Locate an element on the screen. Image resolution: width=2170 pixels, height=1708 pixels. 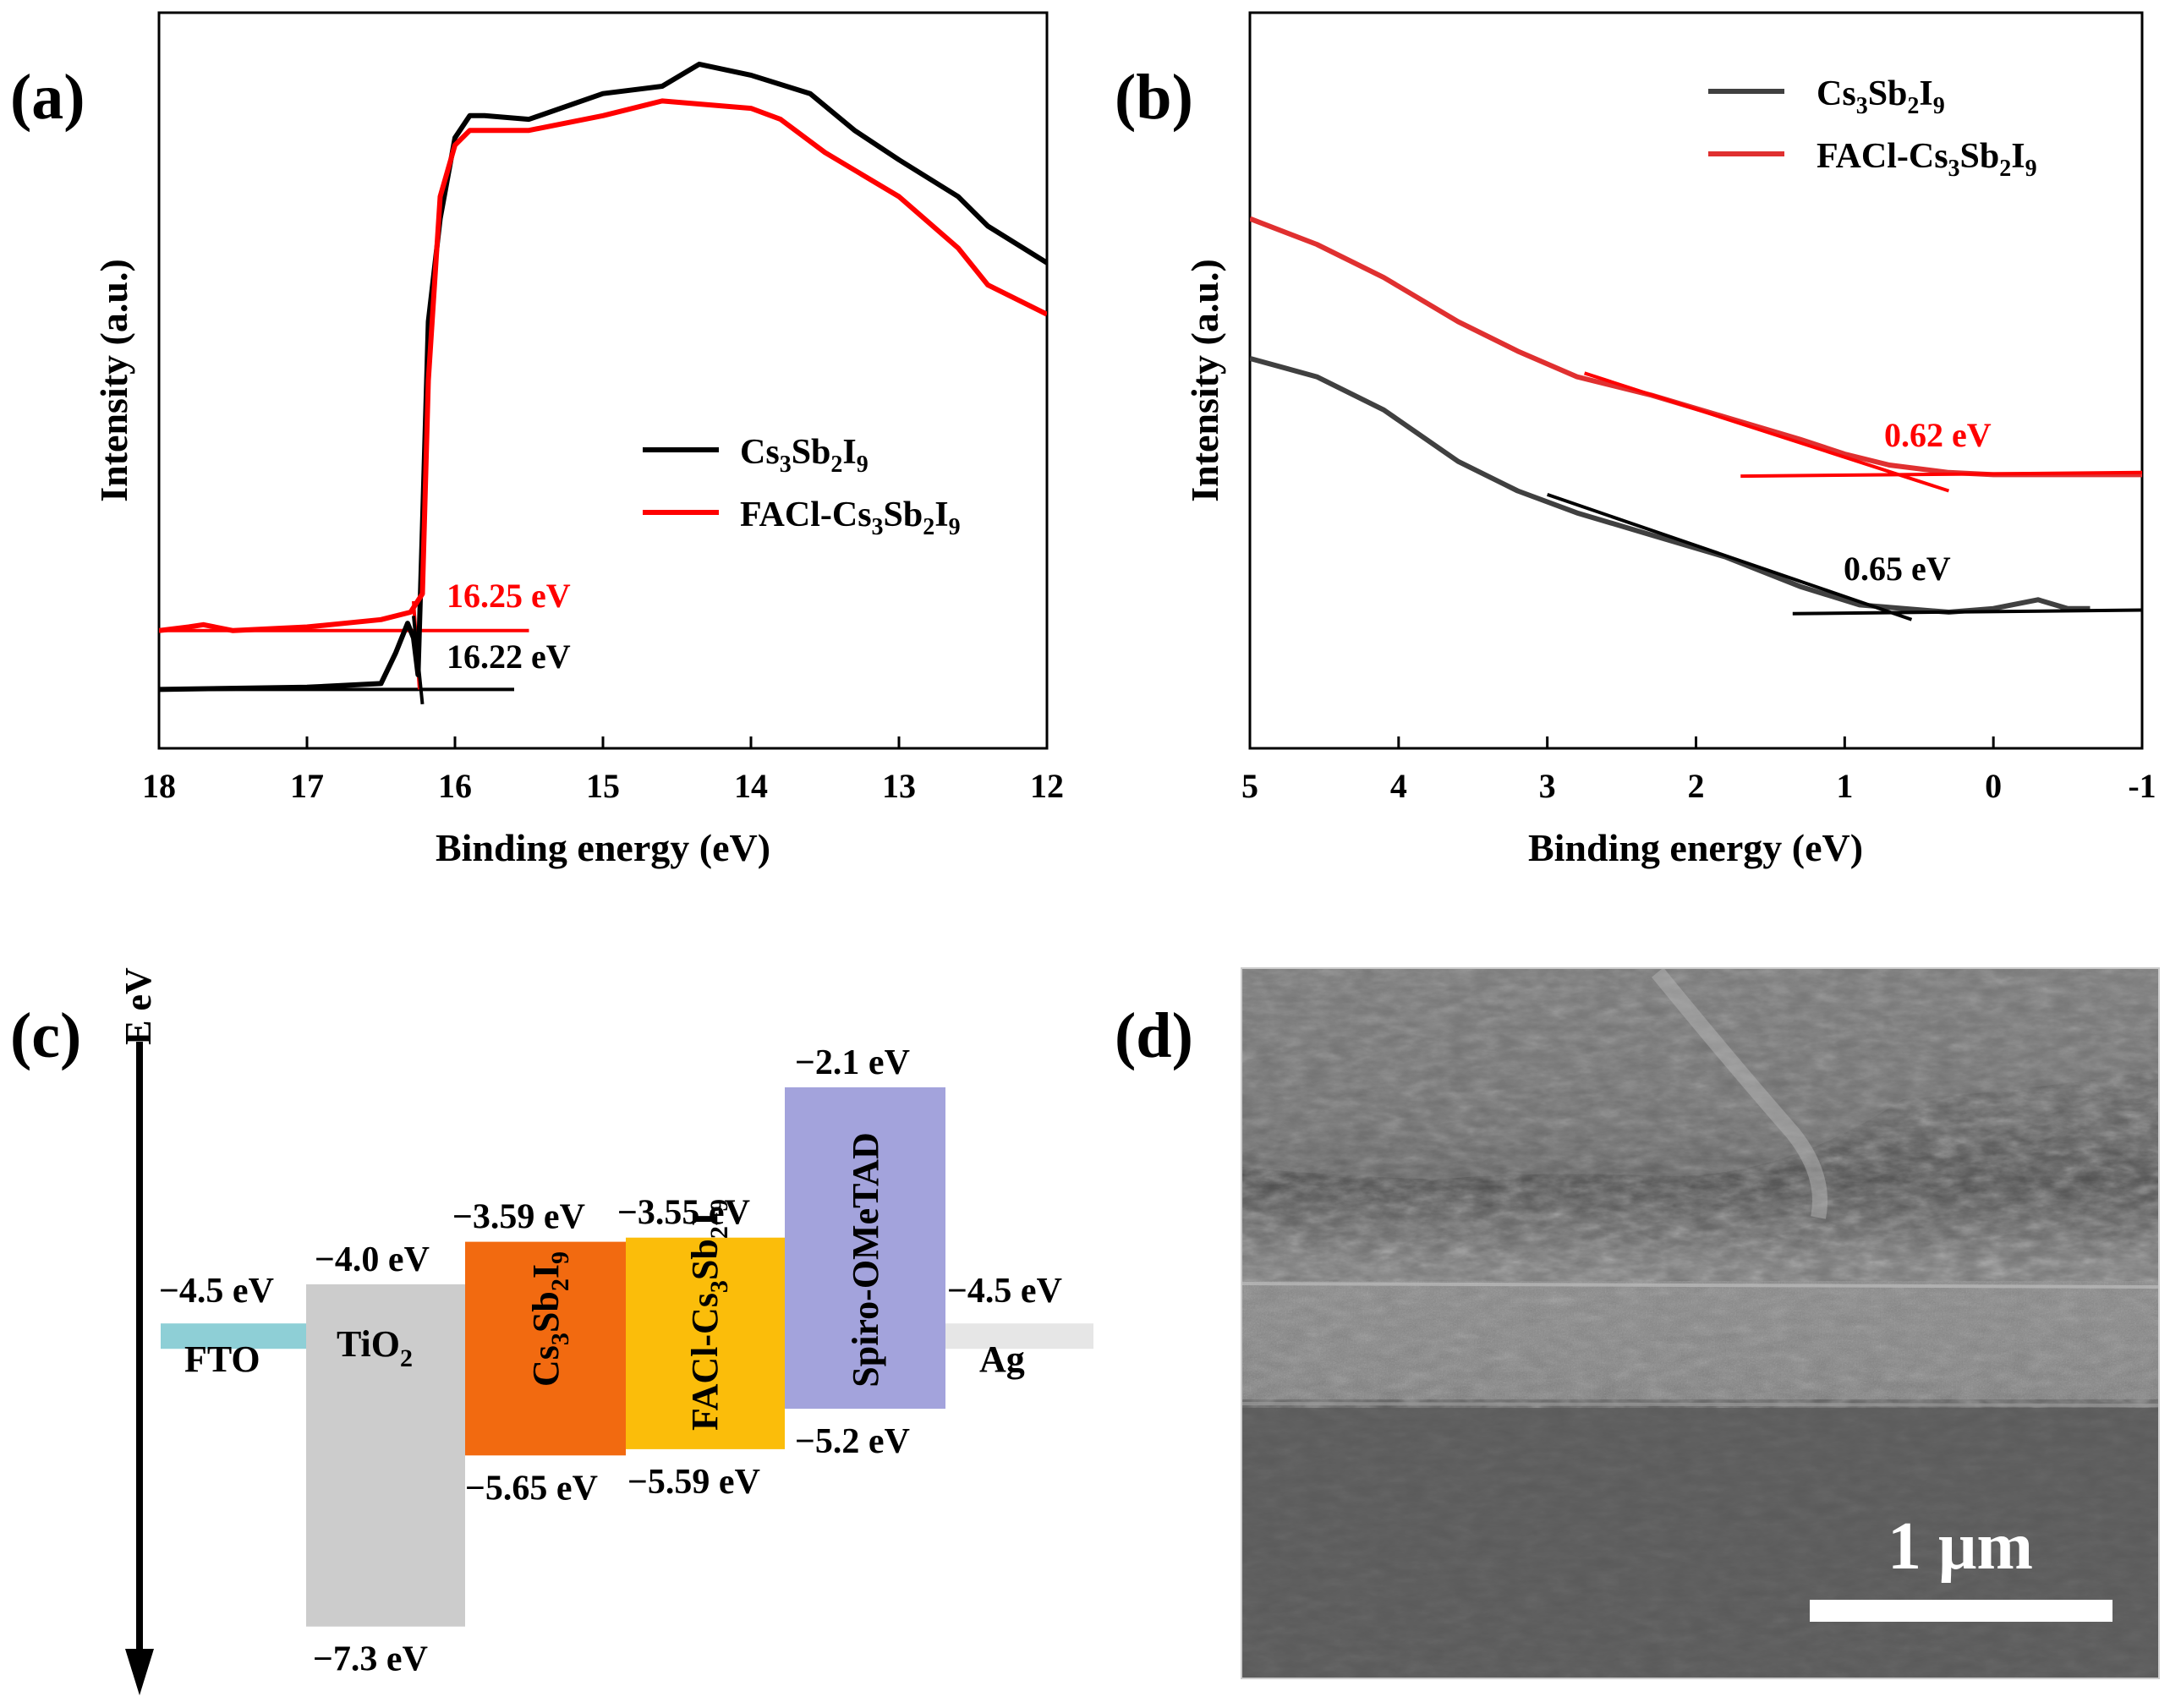
legend-a-label-1: FACl-Cs3Sb2I9 is located at coordinates (850, 517).